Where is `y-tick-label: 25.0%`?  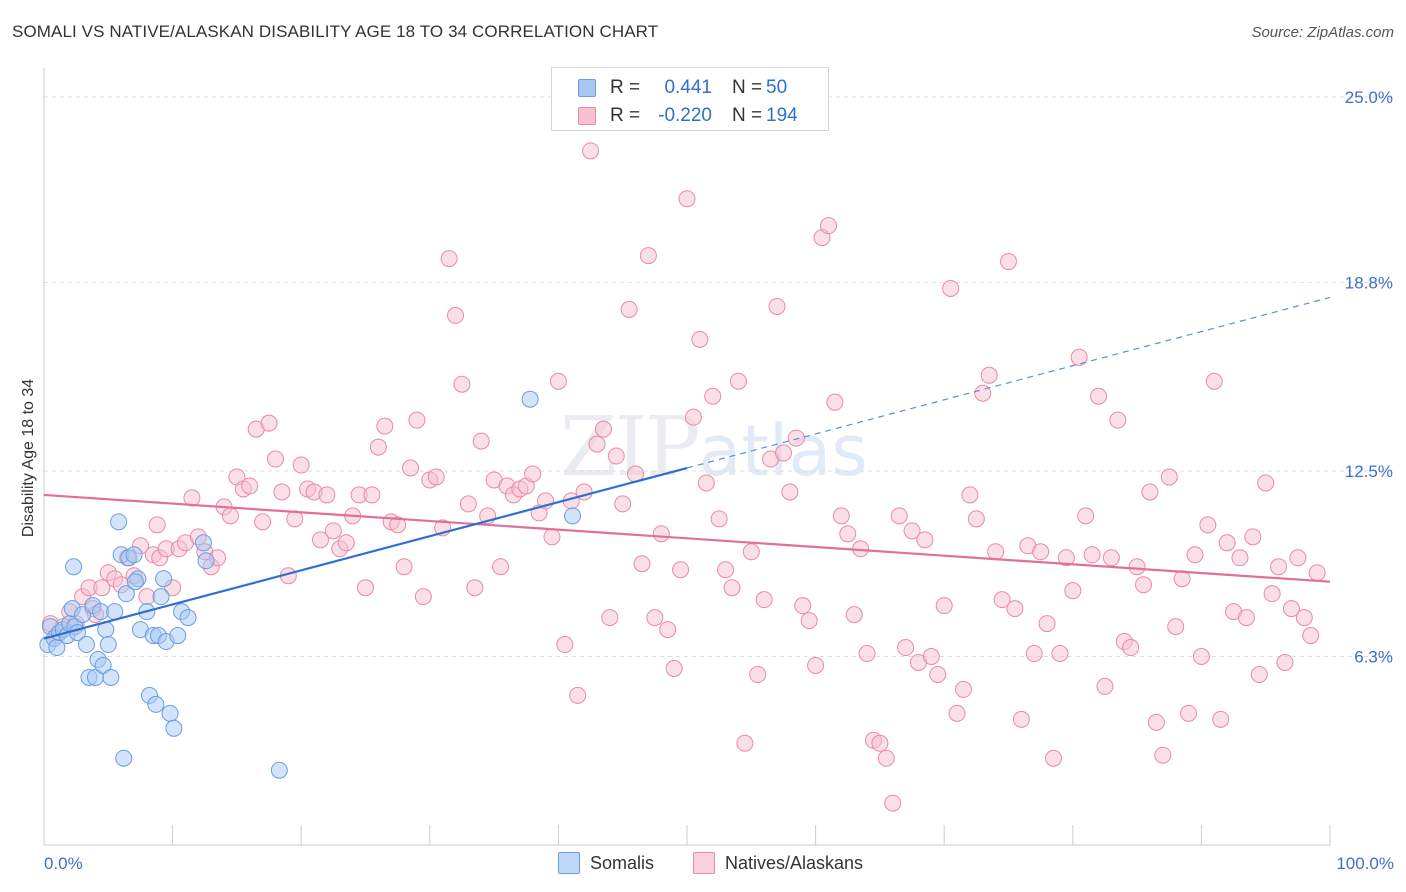 y-tick-label: 25.0% is located at coordinates (1369, 97).